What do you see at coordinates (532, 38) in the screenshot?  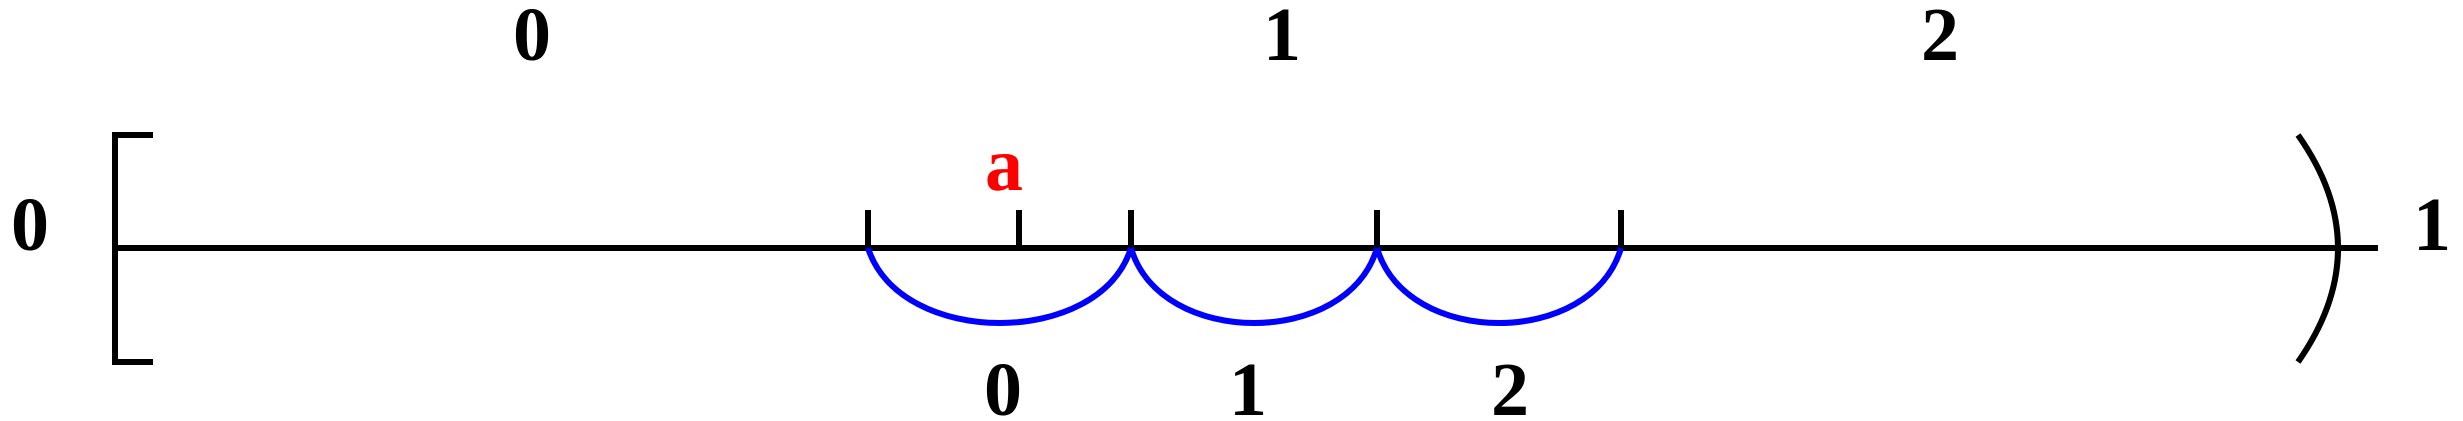 I see `top-label-0: 0` at bounding box center [532, 38].